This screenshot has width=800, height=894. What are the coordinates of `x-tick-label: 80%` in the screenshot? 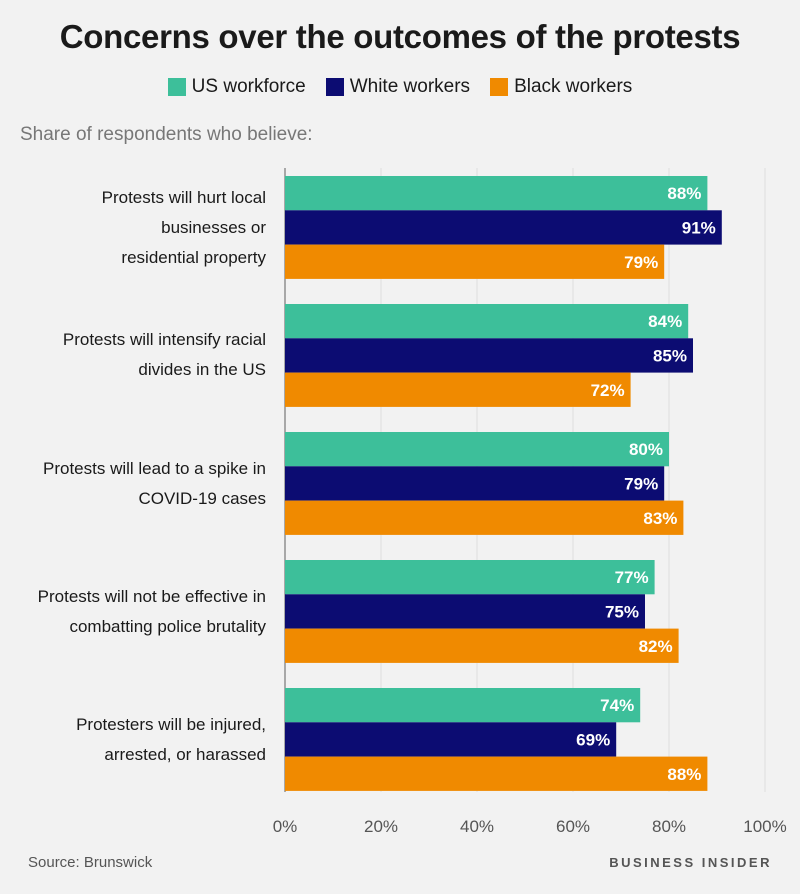 It's located at (669, 826).